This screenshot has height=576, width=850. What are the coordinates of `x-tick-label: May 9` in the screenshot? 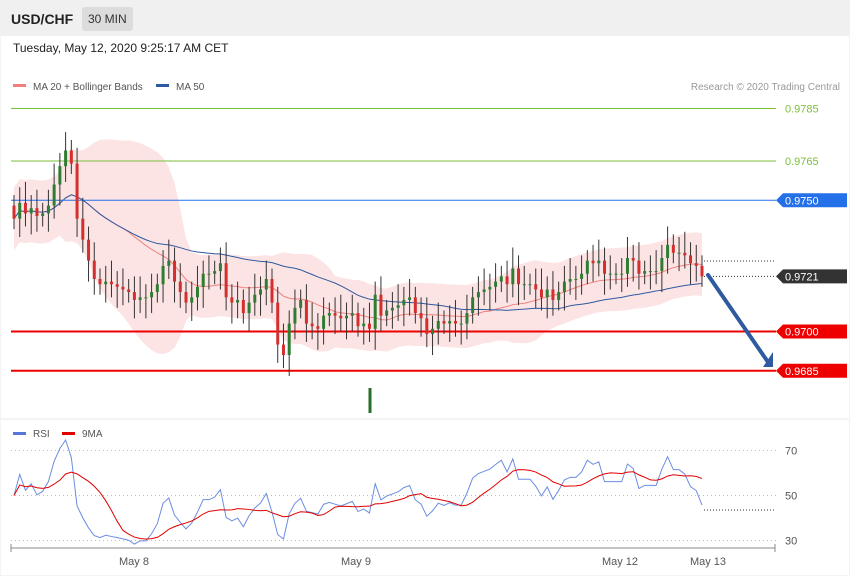 It's located at (356, 562).